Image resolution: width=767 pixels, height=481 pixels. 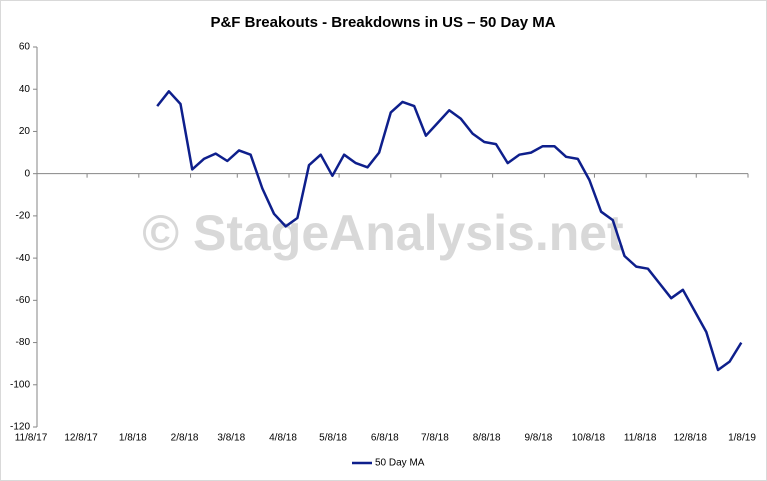 What do you see at coordinates (385, 438) in the screenshot?
I see `x-tick-label: 6/8/18` at bounding box center [385, 438].